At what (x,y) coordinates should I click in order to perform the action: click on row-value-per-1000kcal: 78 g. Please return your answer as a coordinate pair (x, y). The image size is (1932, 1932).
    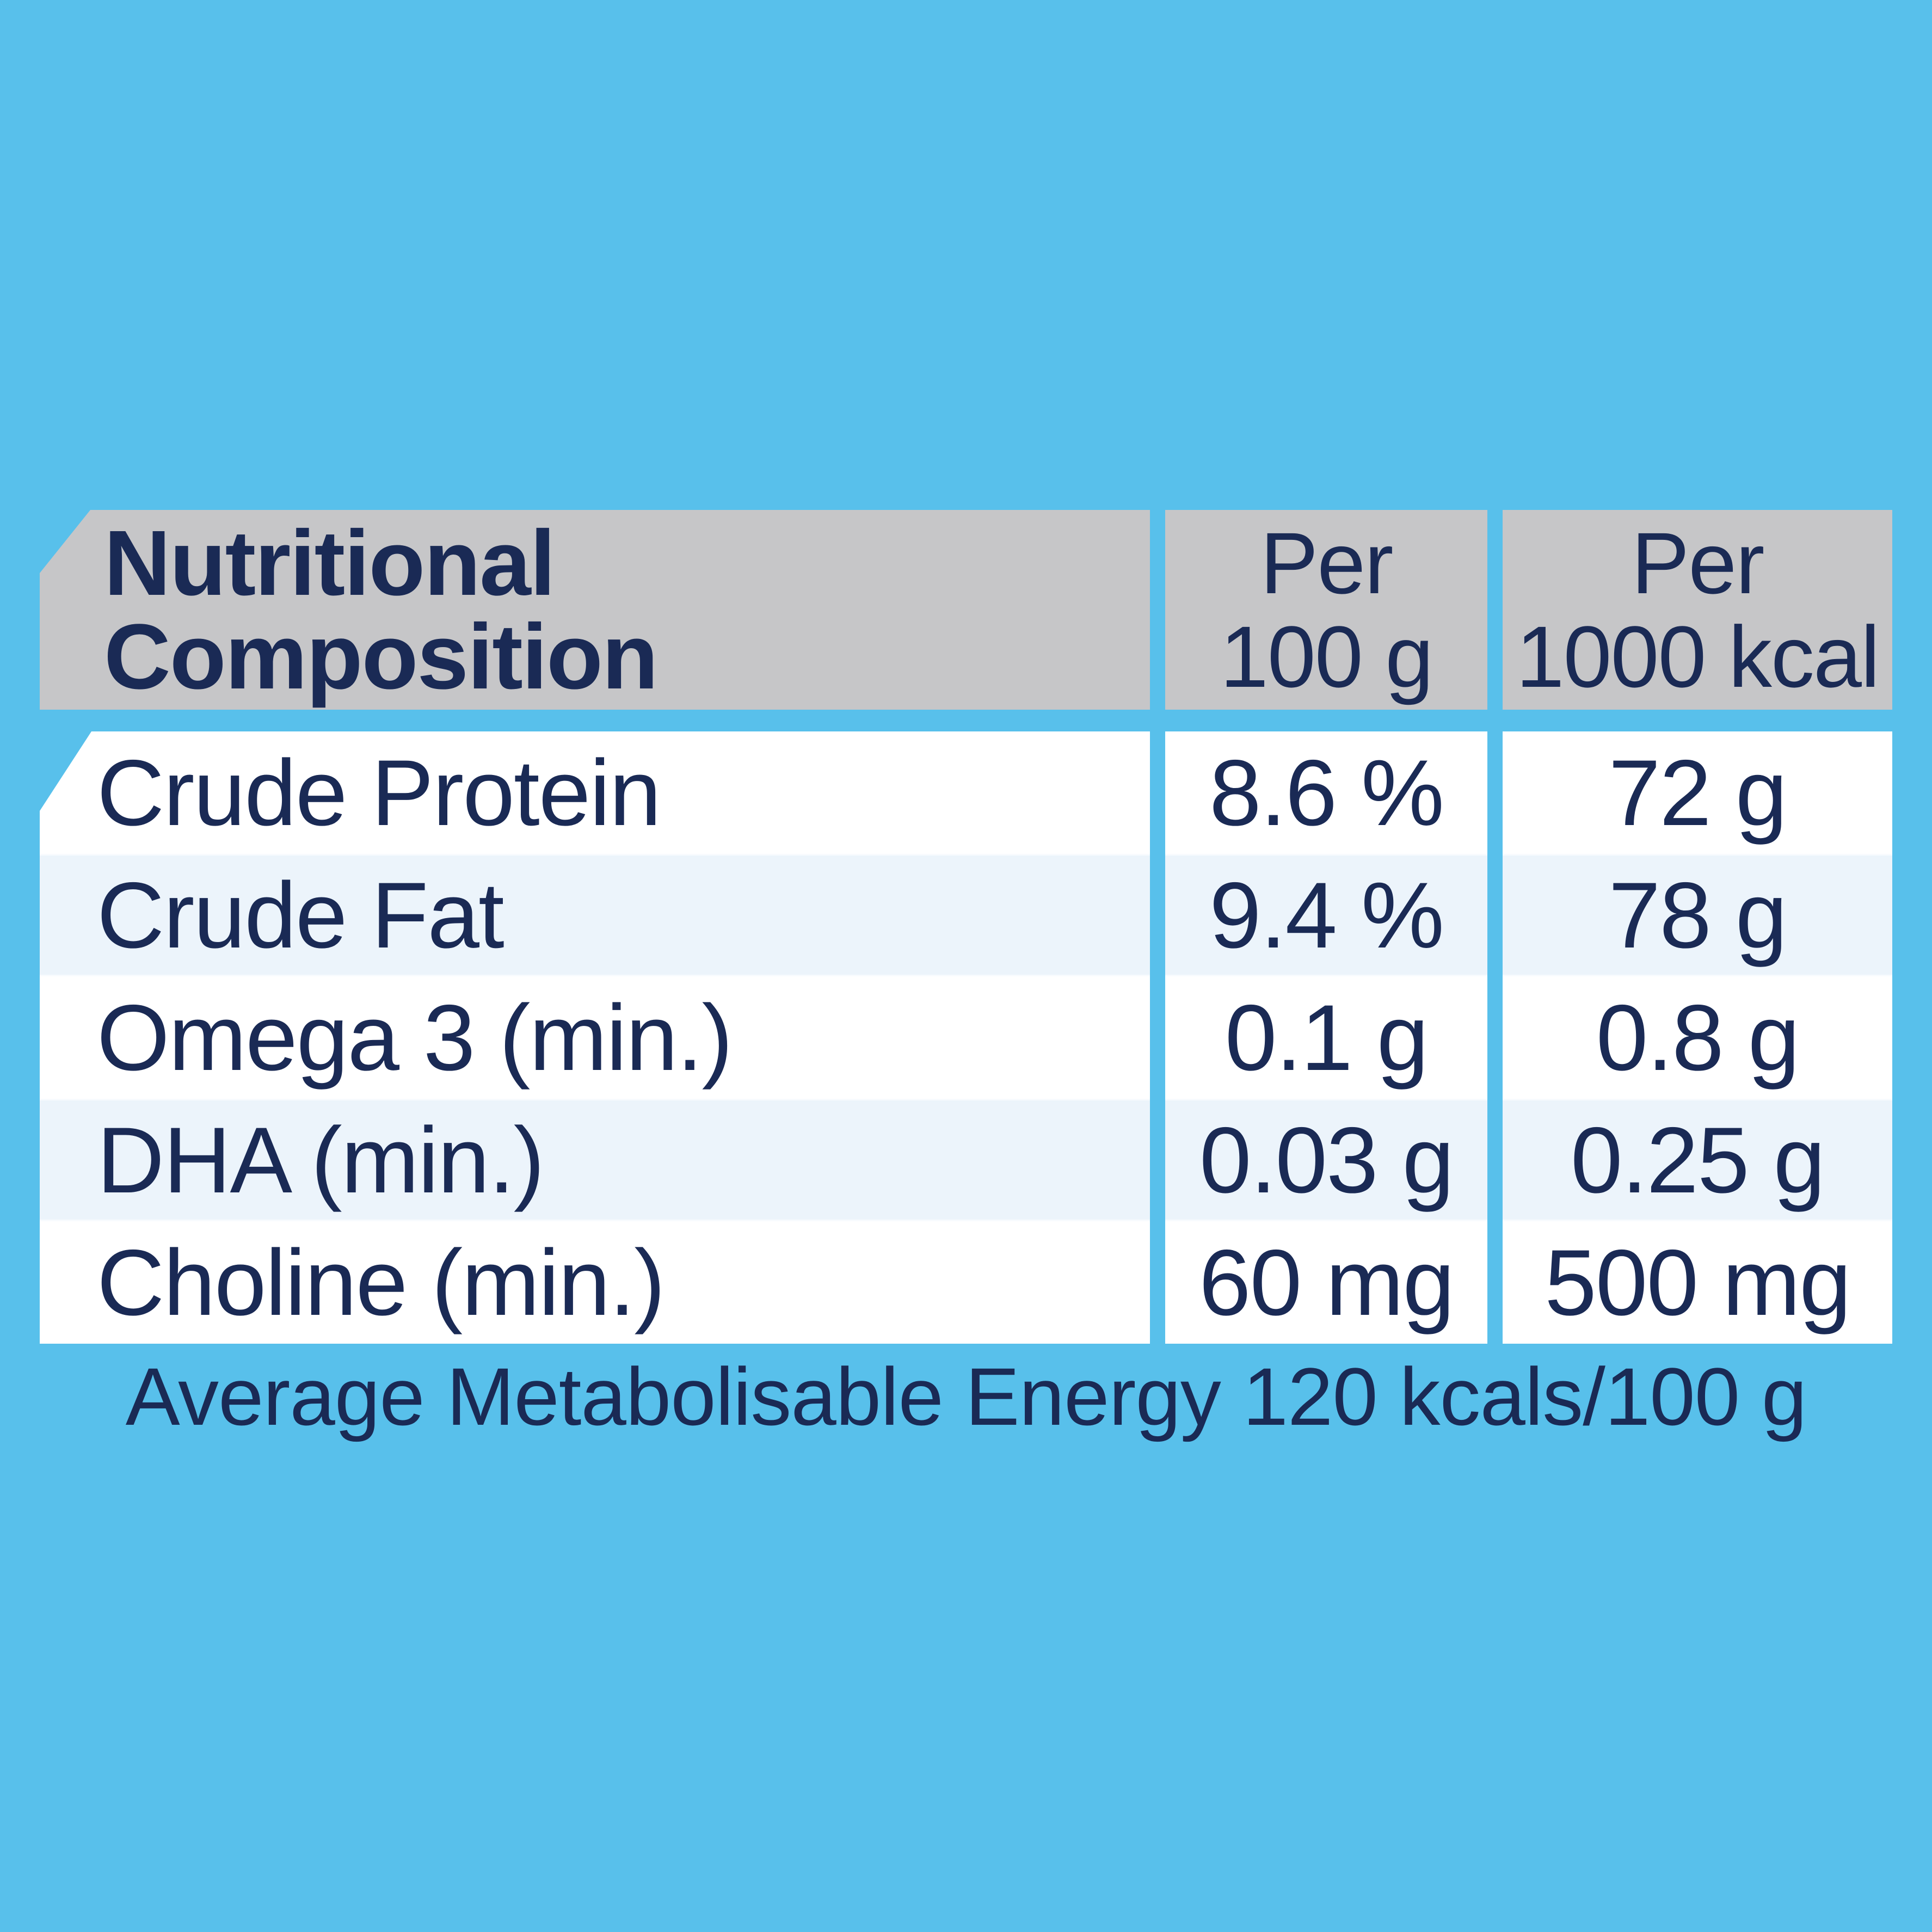
    Looking at the image, I should click on (1697, 915).